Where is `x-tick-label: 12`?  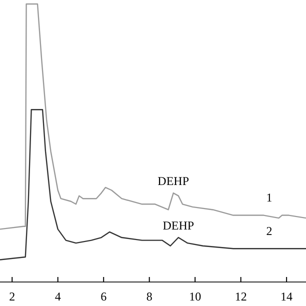 x-tick-label: 12 is located at coordinates (240, 297).